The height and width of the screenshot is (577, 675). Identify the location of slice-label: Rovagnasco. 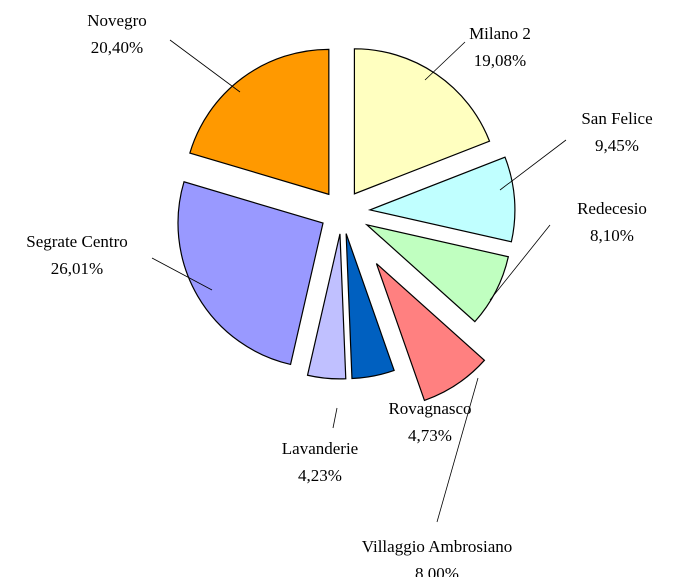
(429, 408).